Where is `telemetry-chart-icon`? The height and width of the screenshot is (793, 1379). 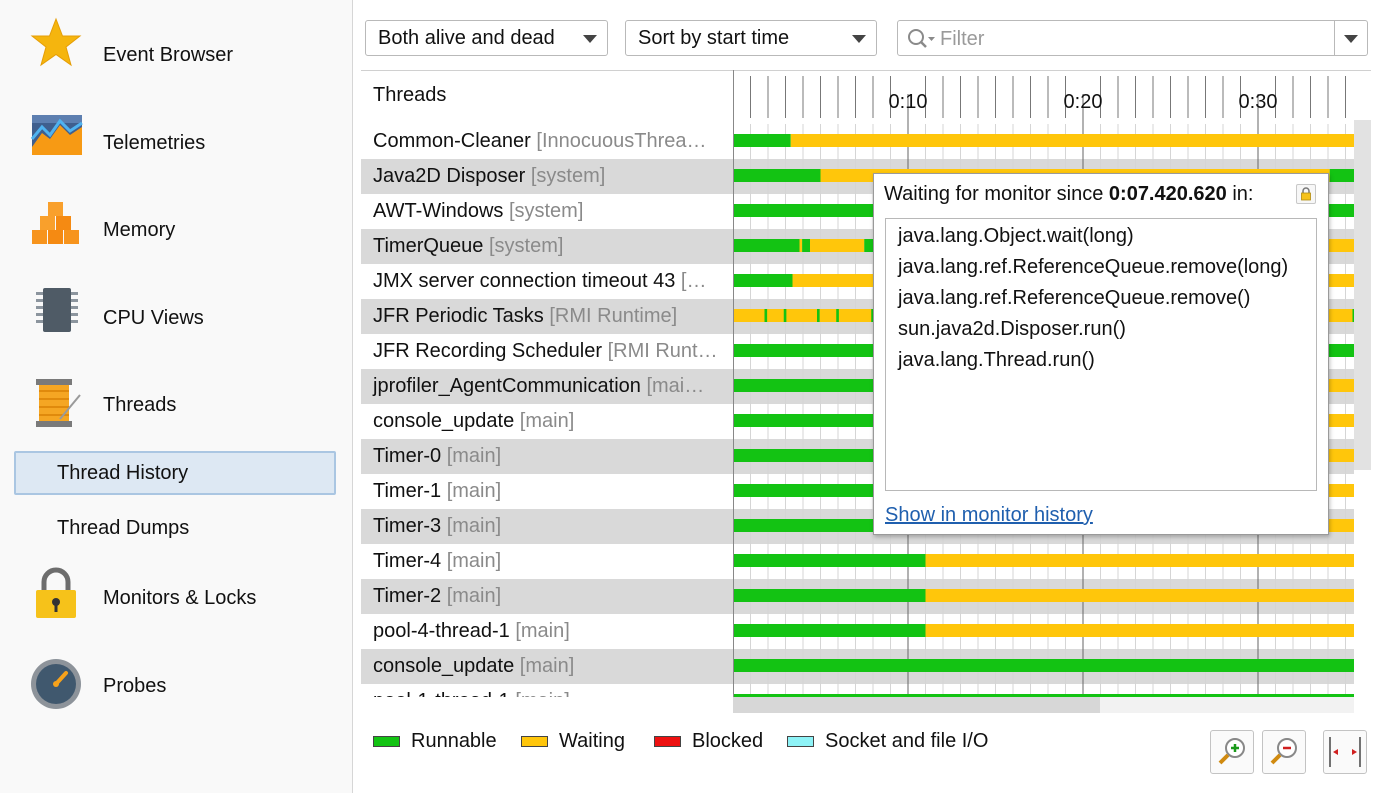
telemetry-chart-icon is located at coordinates (56, 135).